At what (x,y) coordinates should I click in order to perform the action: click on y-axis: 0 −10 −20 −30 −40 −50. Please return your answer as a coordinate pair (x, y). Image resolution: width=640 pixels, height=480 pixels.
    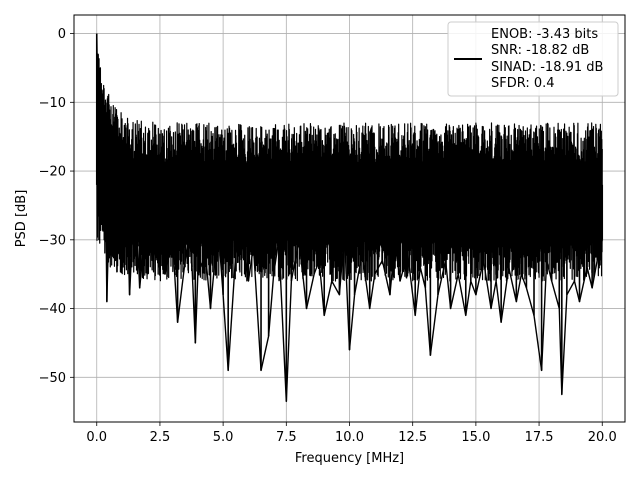
    Looking at the image, I should click on (56, 206).